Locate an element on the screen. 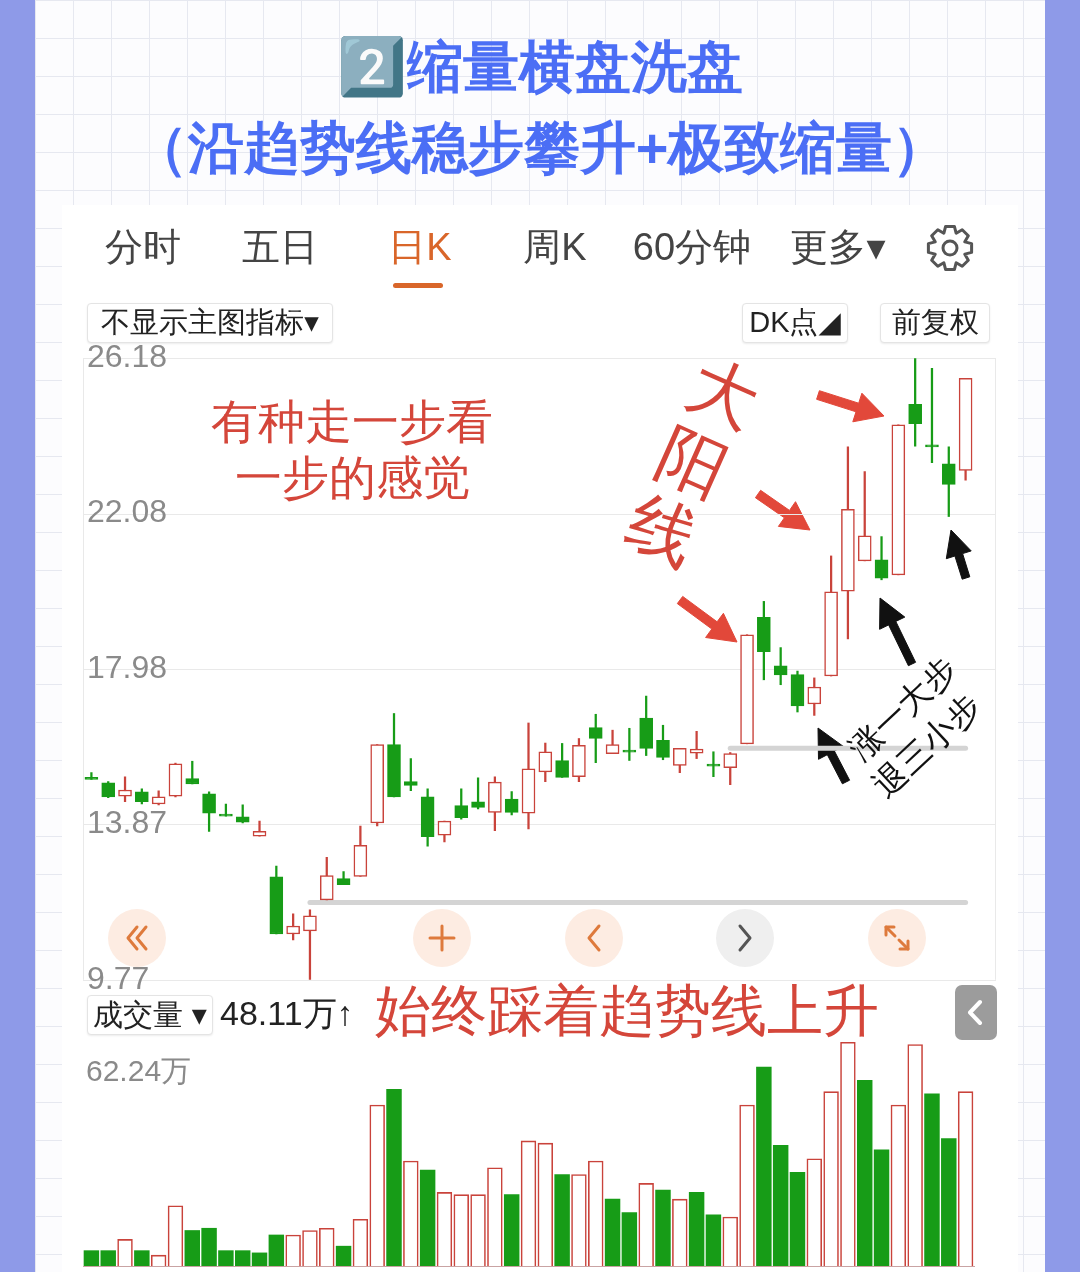  text: 60分钟 is located at coordinates (692, 247).